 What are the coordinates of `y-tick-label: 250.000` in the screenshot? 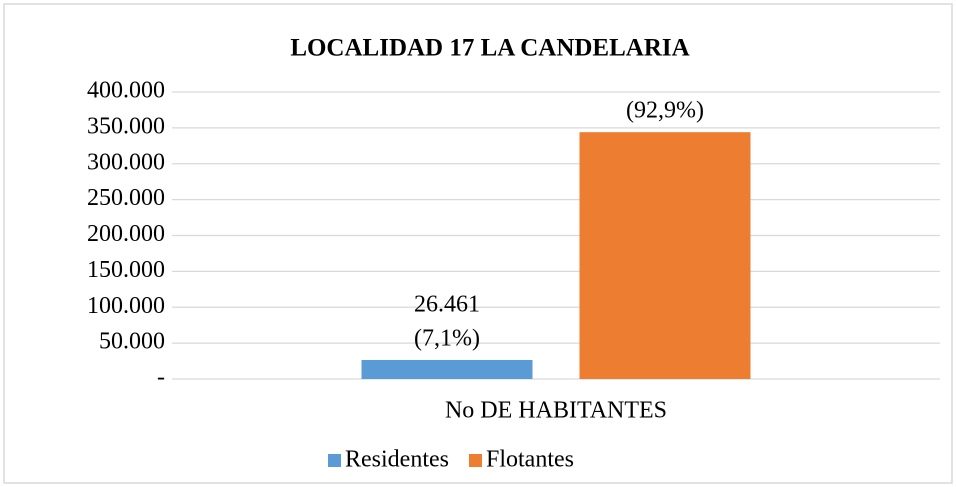 It's located at (126, 198).